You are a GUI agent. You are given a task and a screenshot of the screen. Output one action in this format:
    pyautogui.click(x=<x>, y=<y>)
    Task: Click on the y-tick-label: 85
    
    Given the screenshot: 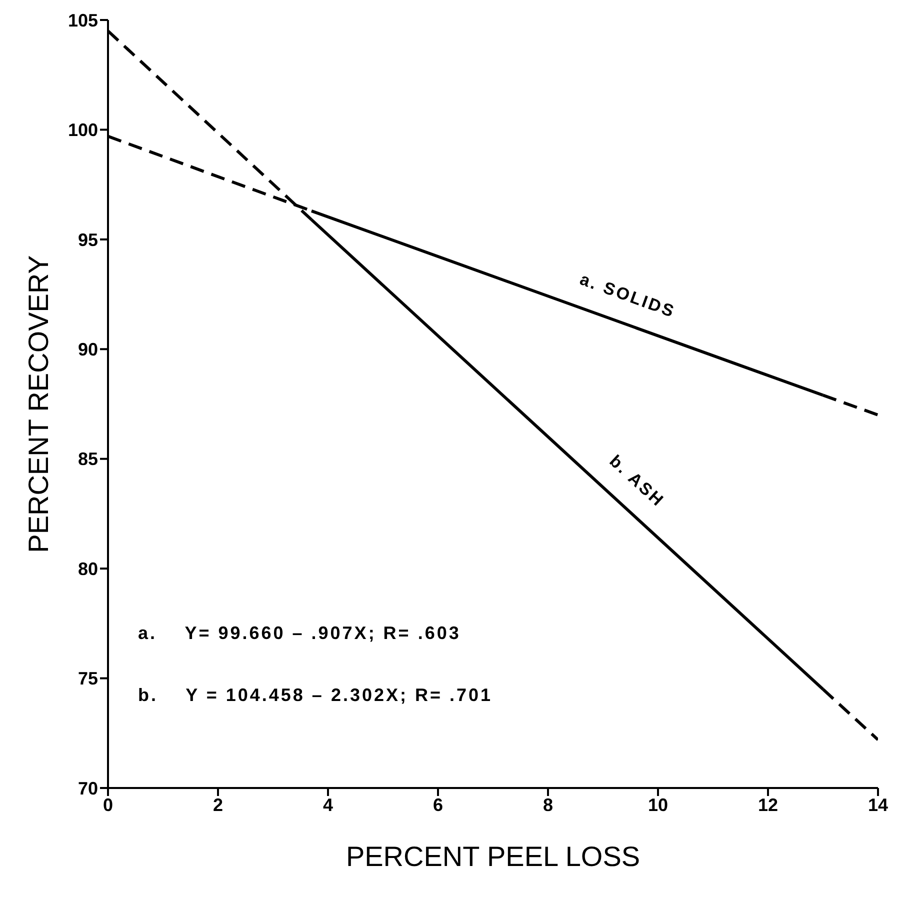 What is the action you would take?
    pyautogui.click(x=88, y=459)
    